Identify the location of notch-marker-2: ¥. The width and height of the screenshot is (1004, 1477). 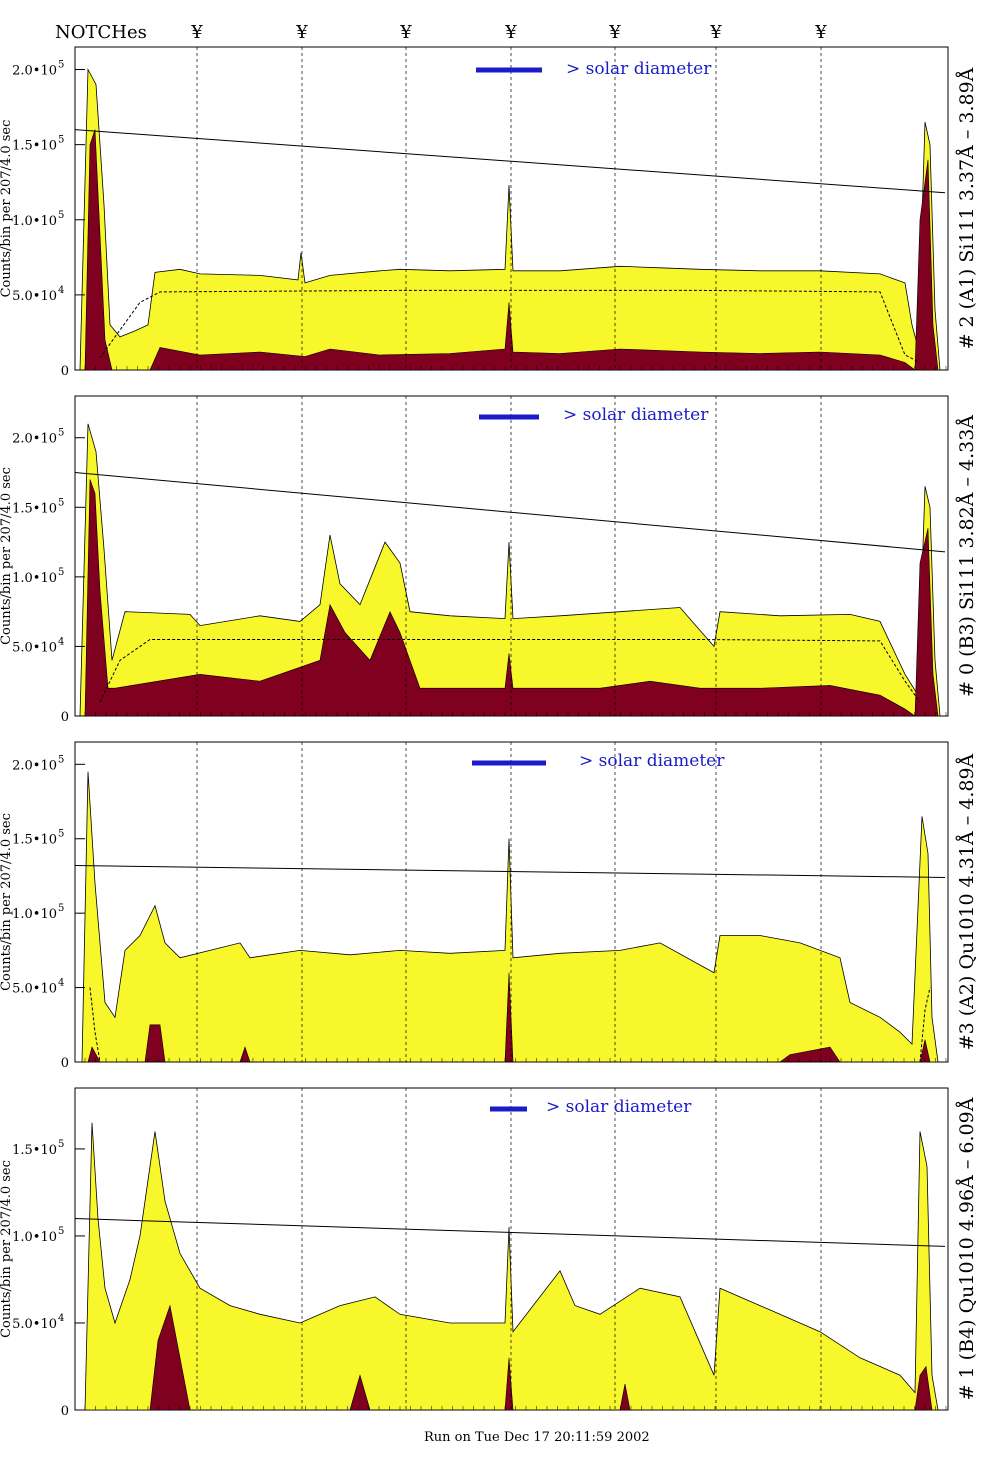
(405, 32).